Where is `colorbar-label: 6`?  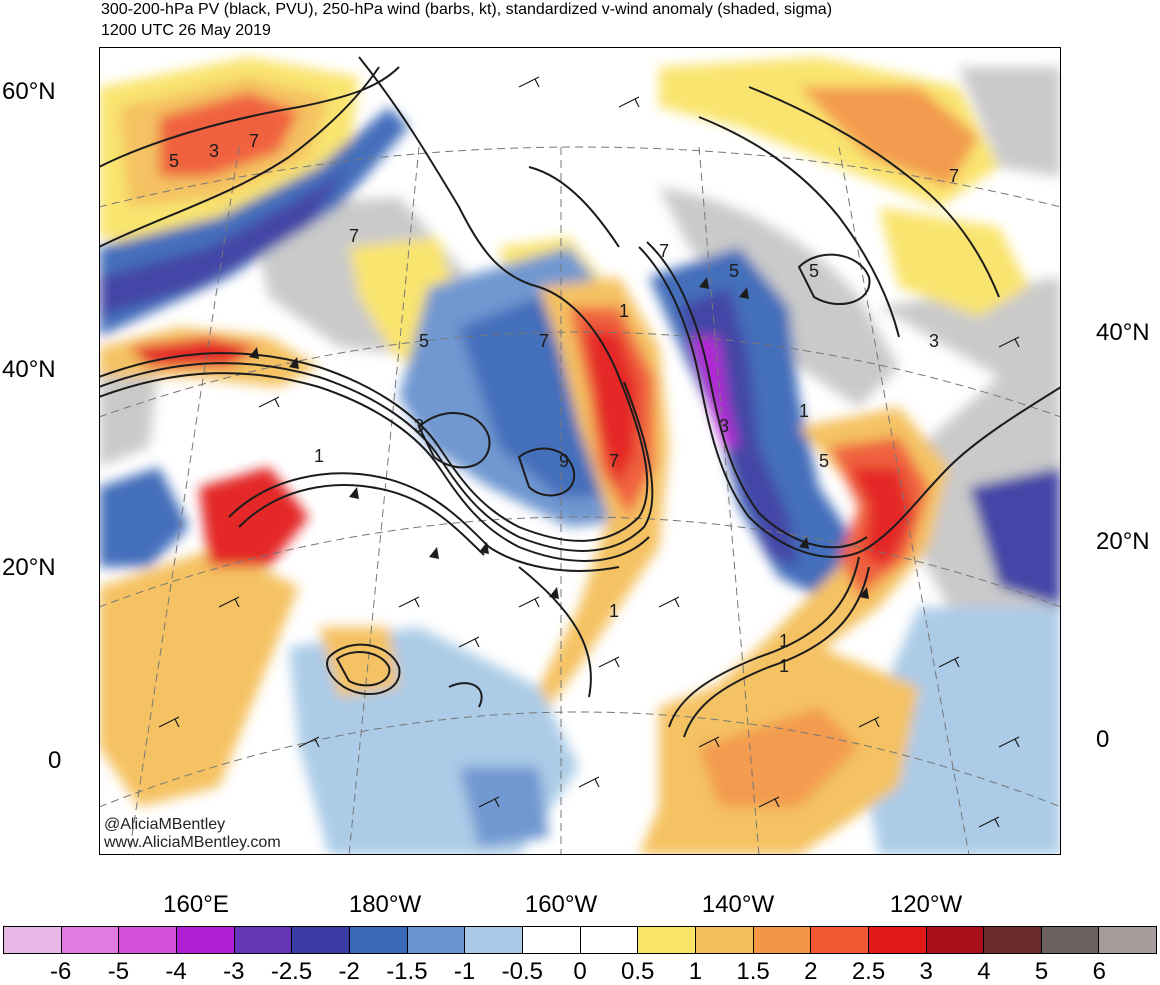
colorbar-label: 6 is located at coordinates (1099, 971).